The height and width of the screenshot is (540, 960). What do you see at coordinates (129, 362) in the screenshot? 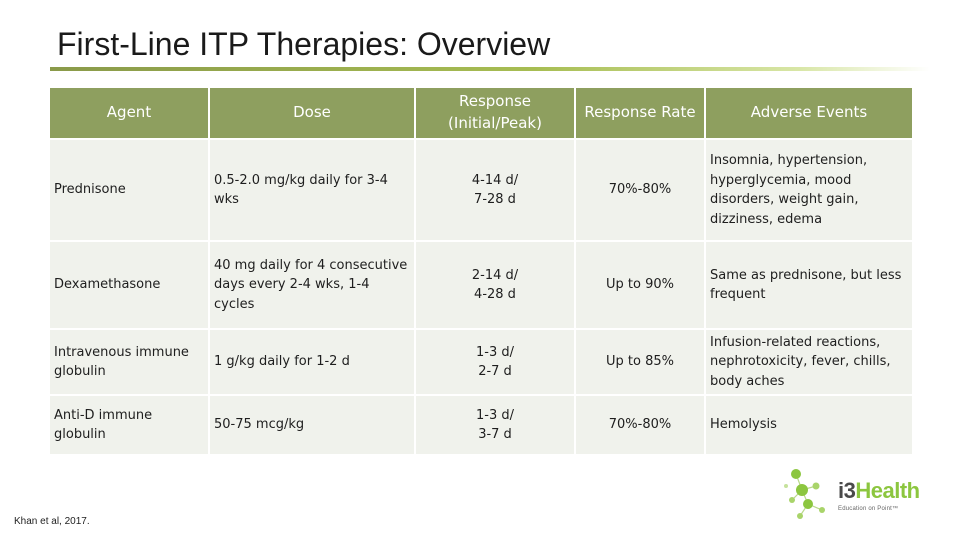
I see `cell-agent: Intravenous immune globulin` at bounding box center [129, 362].